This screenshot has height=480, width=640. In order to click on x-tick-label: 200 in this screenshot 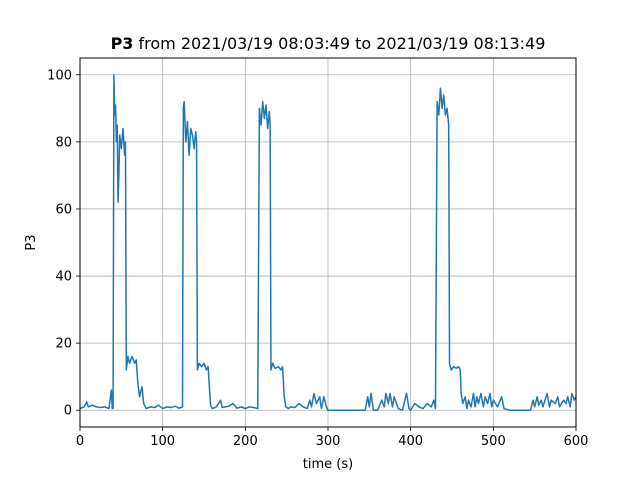, I will do `click(245, 441)`.